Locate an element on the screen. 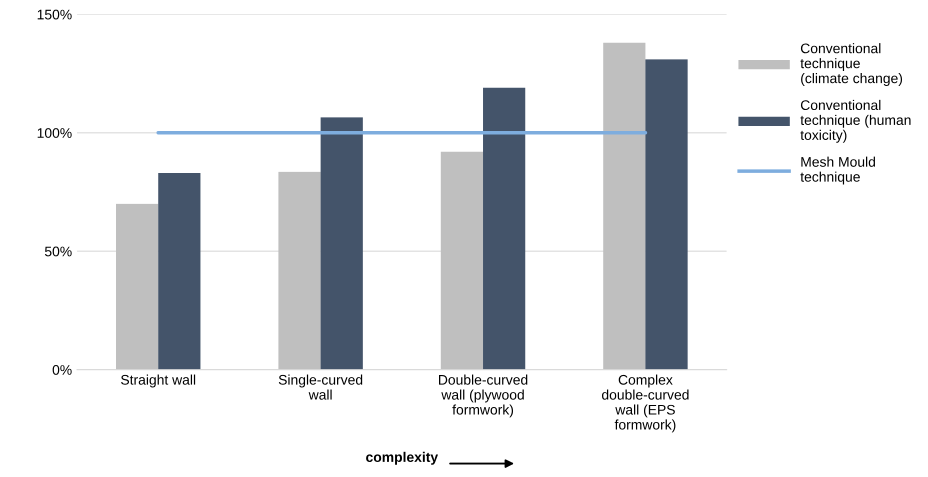  legend-label: Conventional technique (human toxicity) is located at coordinates (855, 121).